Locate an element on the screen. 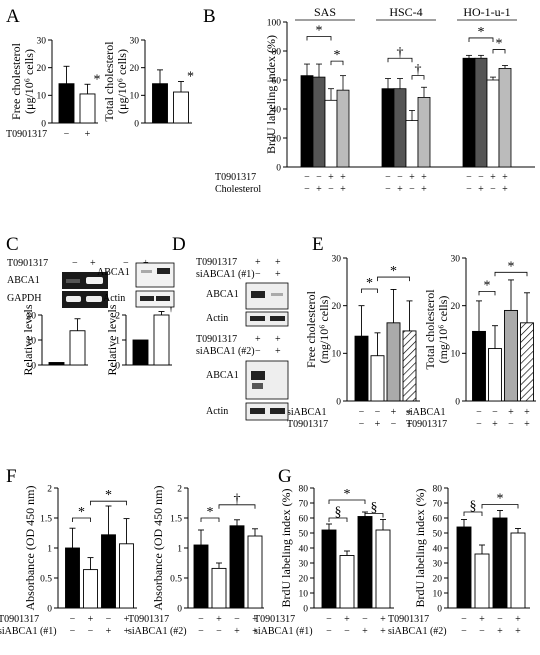 This screenshot has width=540, height=655. condition-label: siABCA1 (#1) is located at coordinates (28, 631).